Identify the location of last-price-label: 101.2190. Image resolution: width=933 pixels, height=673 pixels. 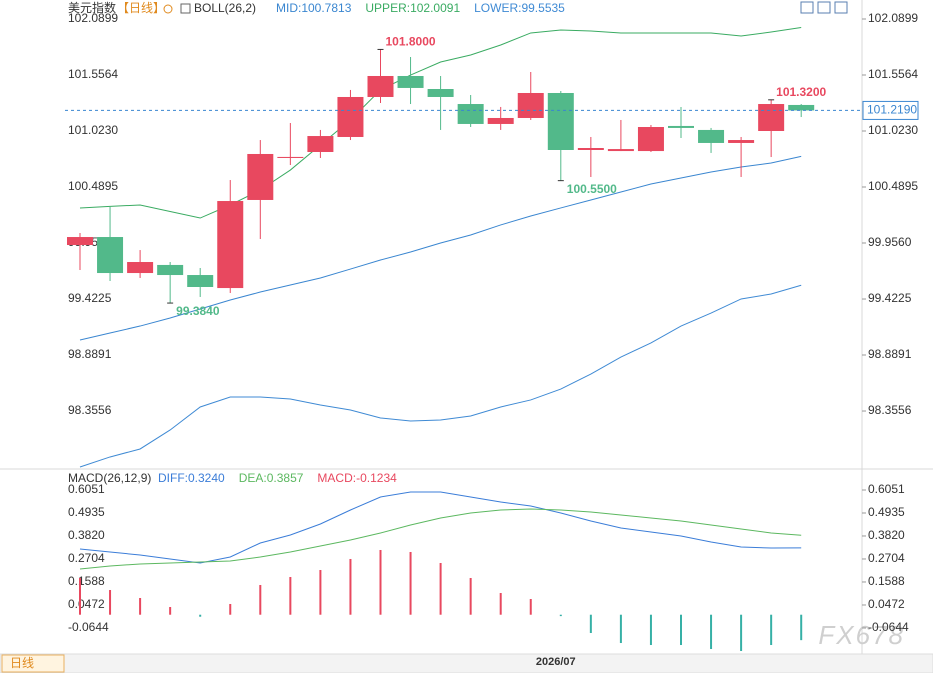
(892, 110).